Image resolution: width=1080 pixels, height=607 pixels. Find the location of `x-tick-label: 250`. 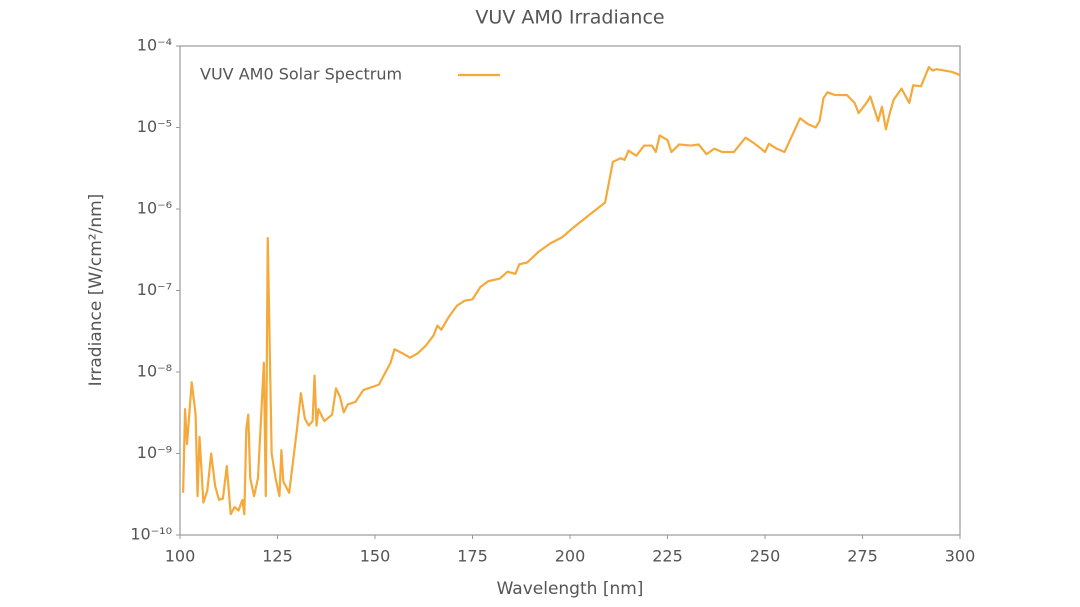

x-tick-label: 250 is located at coordinates (765, 556).